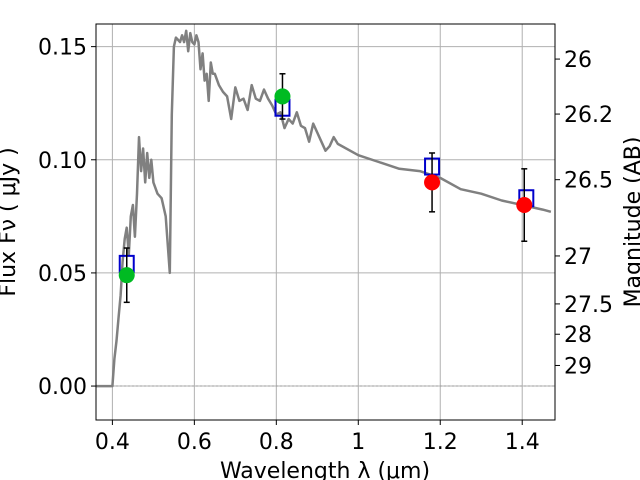  Describe the element at coordinates (112, 442) in the screenshot. I see `x-tick-label: 0.4` at that location.